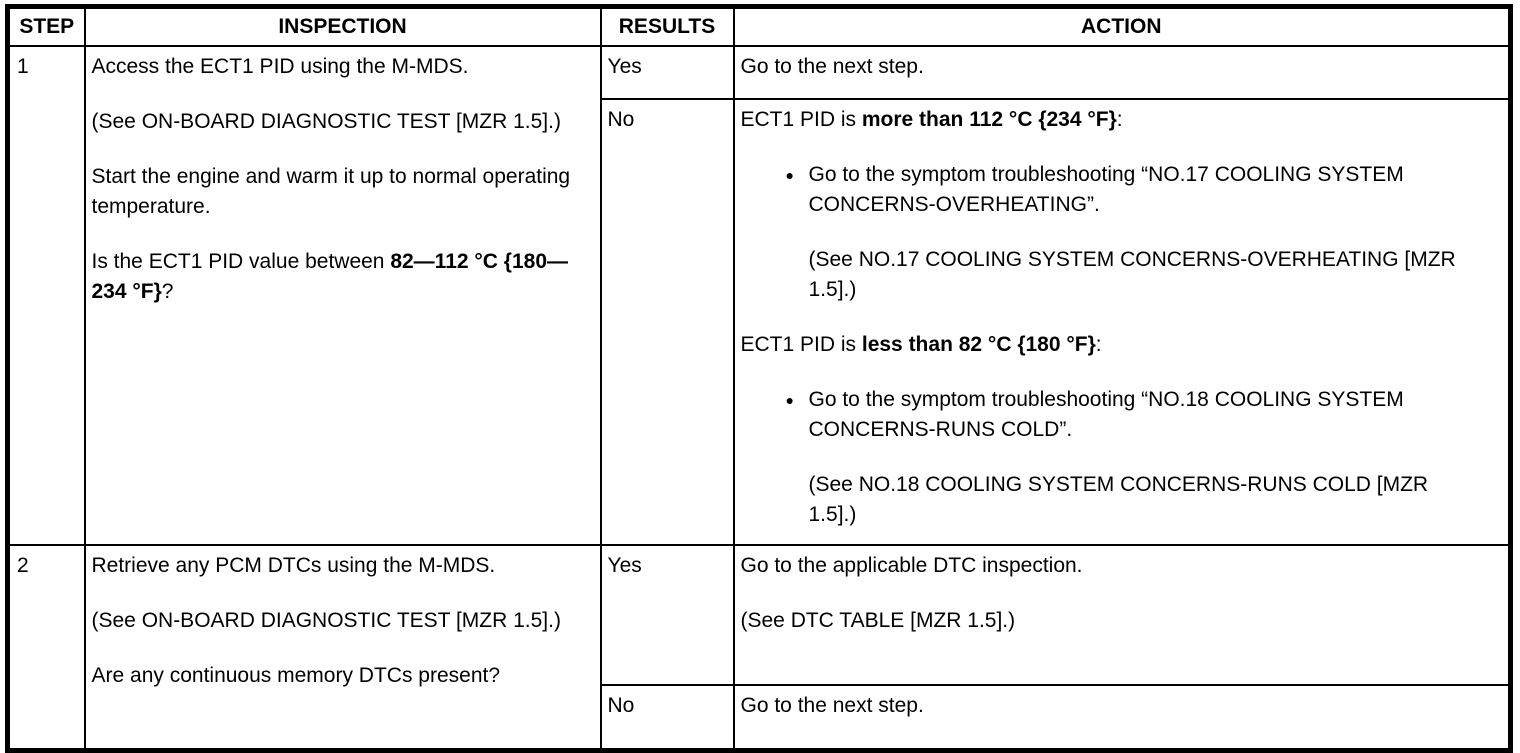 This screenshot has height=753, width=1520. Describe the element at coordinates (342, 26) in the screenshot. I see `header-inspection: INSPECTION` at that location.